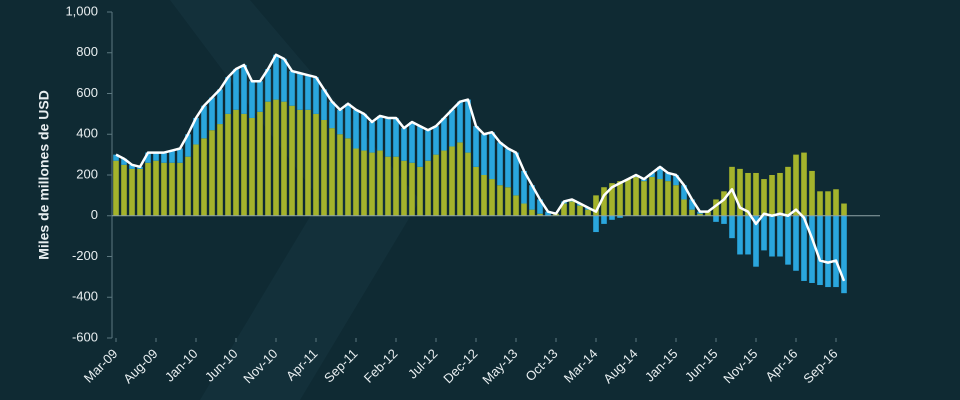 Image resolution: width=960 pixels, height=400 pixels. Describe the element at coordinates (85, 296) in the screenshot. I see `y-tick-label: -400` at that location.